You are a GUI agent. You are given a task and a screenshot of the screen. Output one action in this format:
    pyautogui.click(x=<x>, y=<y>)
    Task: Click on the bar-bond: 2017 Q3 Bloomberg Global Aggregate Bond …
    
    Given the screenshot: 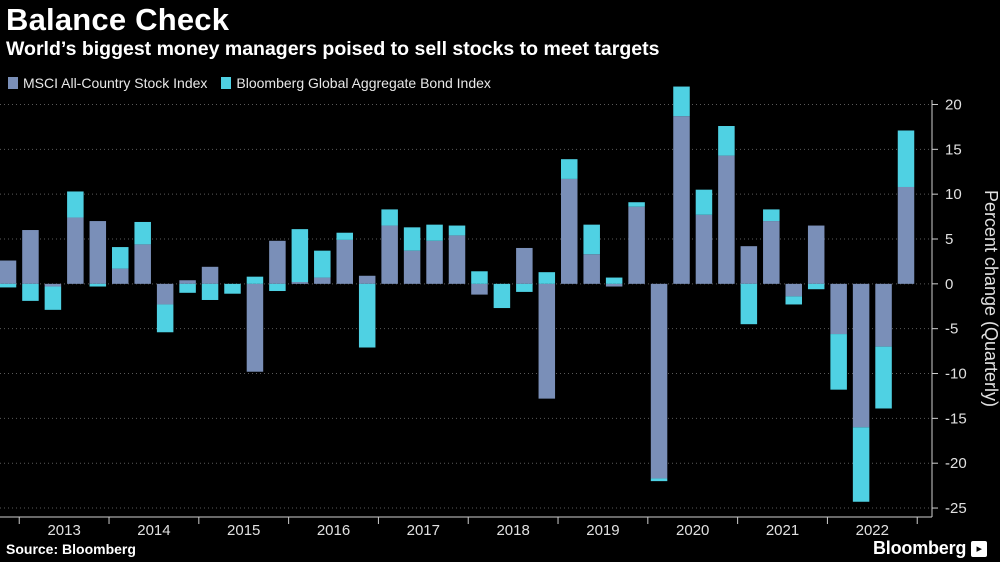 What is the action you would take?
    pyautogui.click(x=434, y=232)
    